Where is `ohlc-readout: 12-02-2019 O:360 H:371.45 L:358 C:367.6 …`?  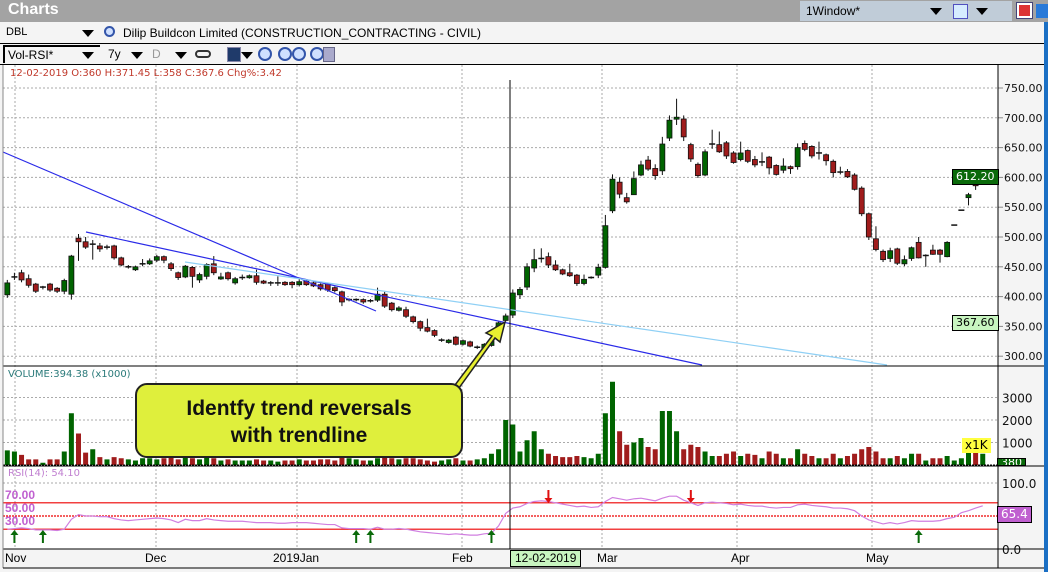 ohlc-readout: 12-02-2019 O:360 H:371.45 L:358 C:367.6 … is located at coordinates (146, 73).